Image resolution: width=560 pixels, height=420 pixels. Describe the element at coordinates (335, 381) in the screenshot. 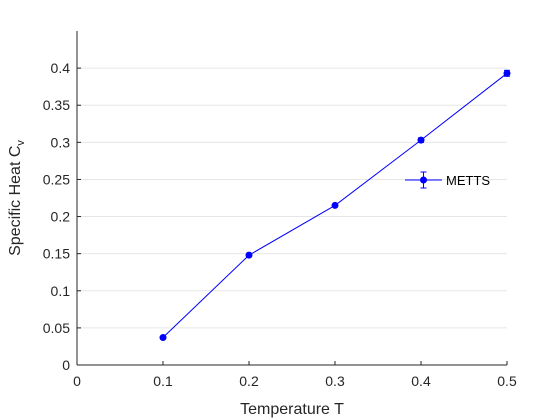

I see `x-tick-label: 0.3` at that location.